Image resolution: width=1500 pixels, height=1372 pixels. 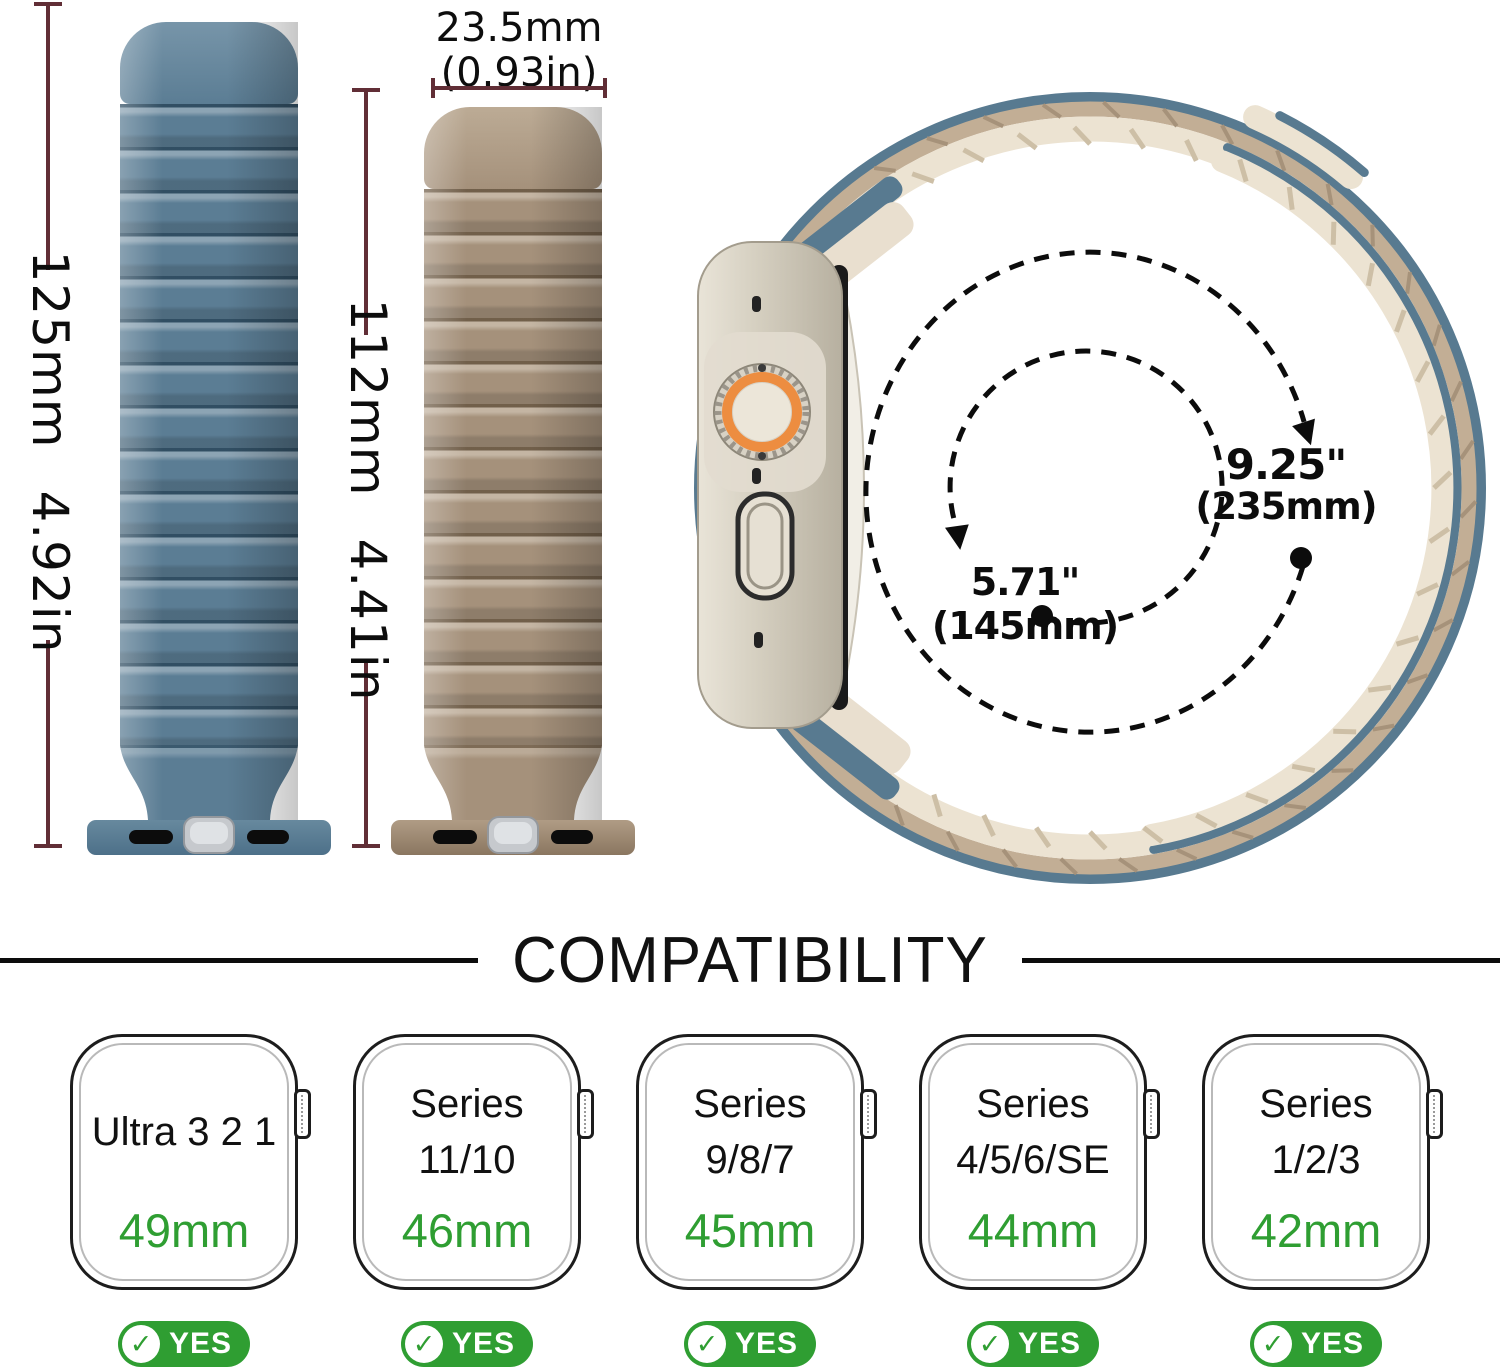 I want to click on strap-khaki-waist, so click(x=513, y=782).